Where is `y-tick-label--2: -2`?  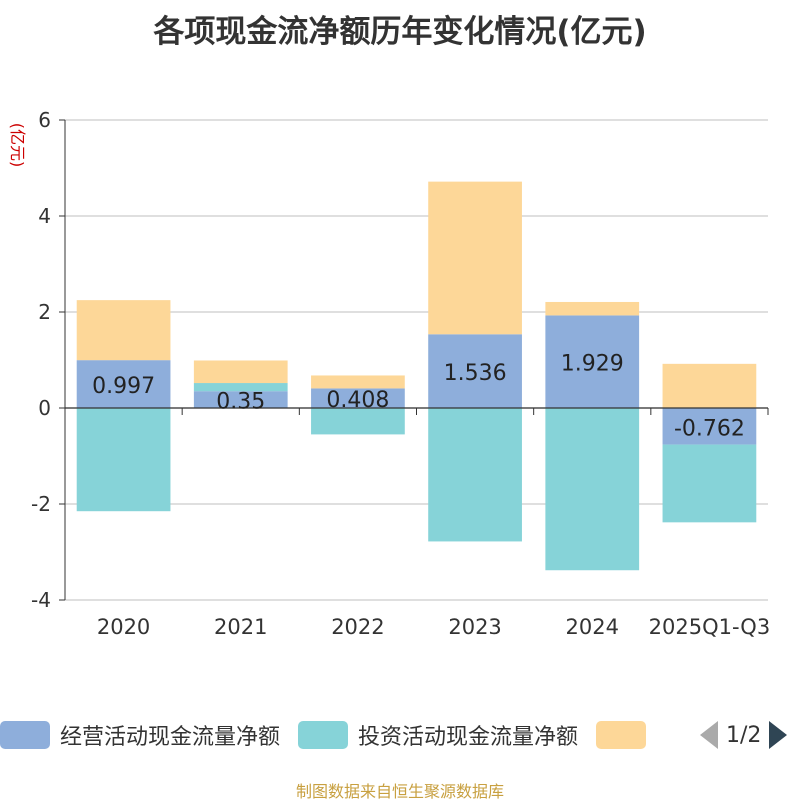 y-tick-label--2: -2 is located at coordinates (41, 504).